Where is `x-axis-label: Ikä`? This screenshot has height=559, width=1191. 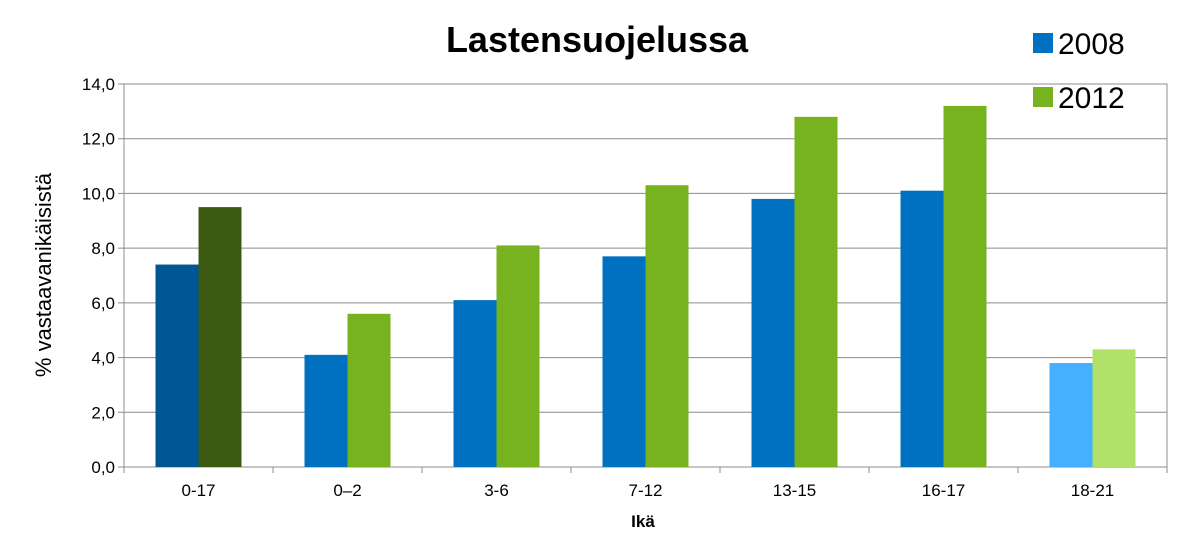
x-axis-label: Ikä is located at coordinates (643, 521).